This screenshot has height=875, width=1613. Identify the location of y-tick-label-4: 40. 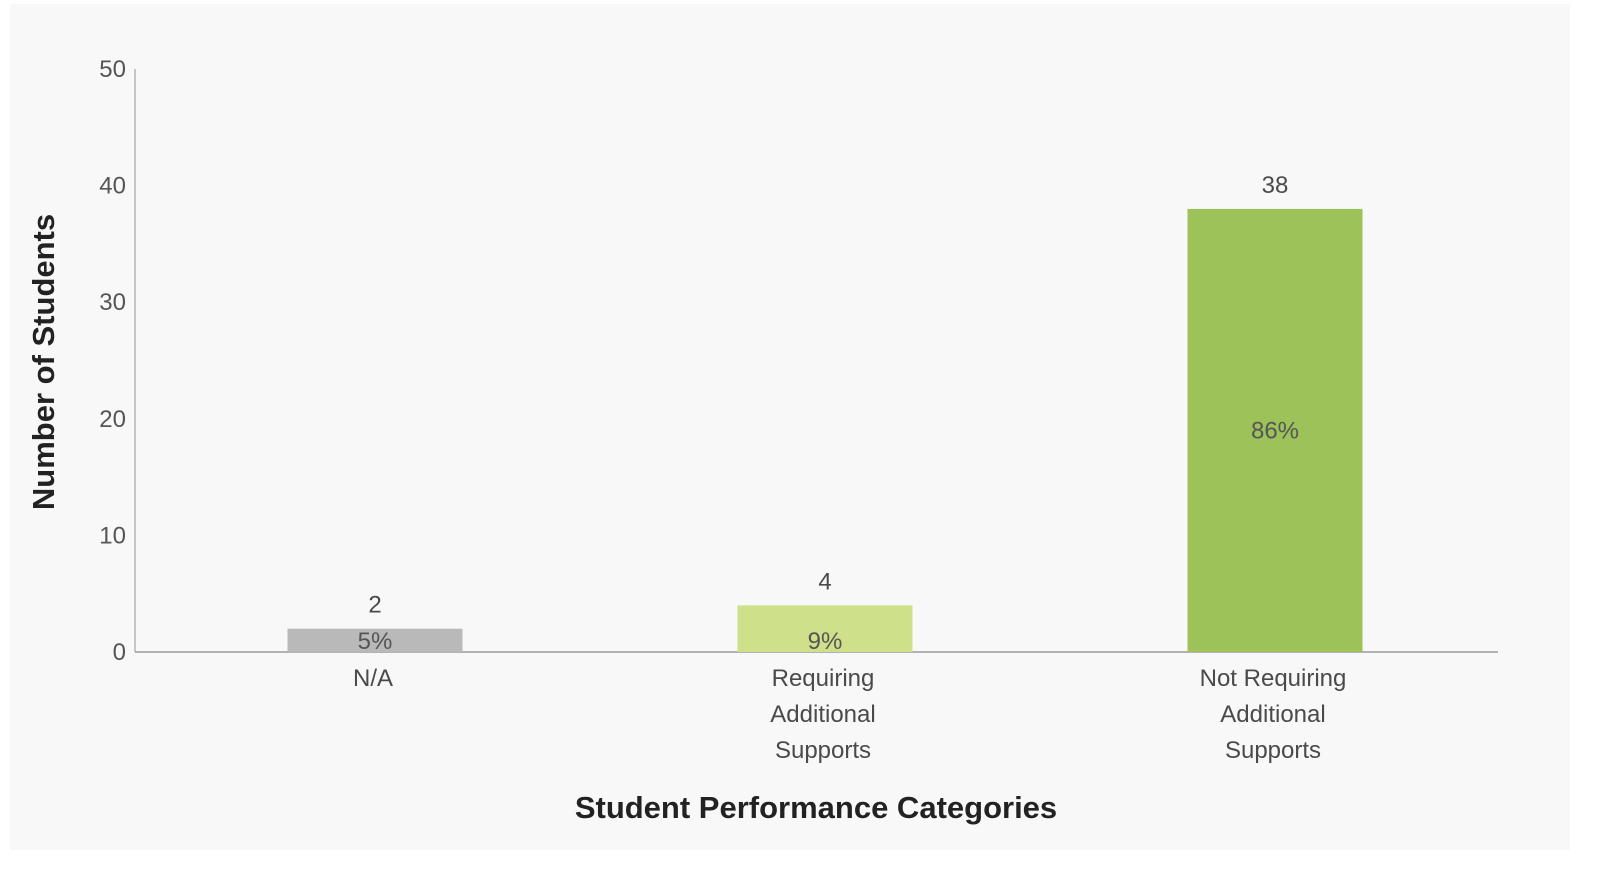
(112, 186).